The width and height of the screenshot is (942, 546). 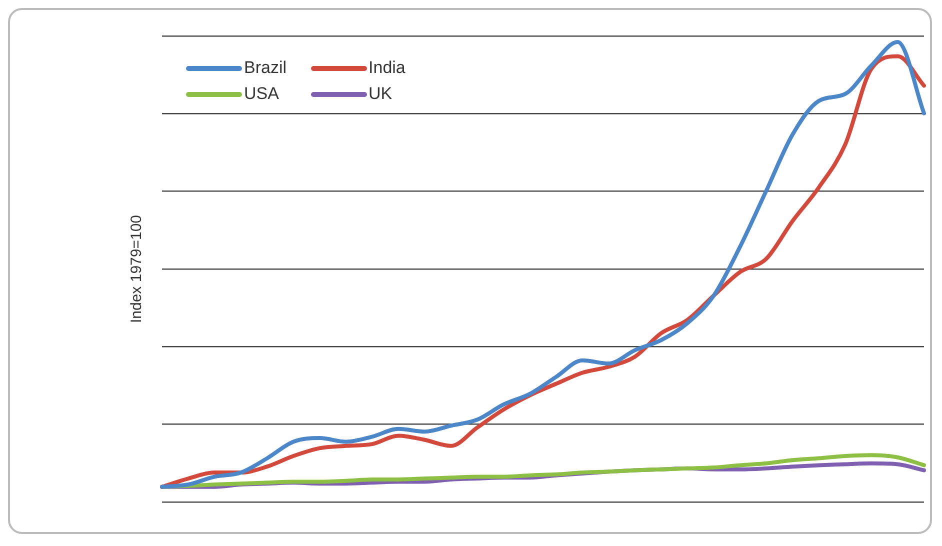 What do you see at coordinates (265, 68) in the screenshot?
I see `legend-label: Brazil` at bounding box center [265, 68].